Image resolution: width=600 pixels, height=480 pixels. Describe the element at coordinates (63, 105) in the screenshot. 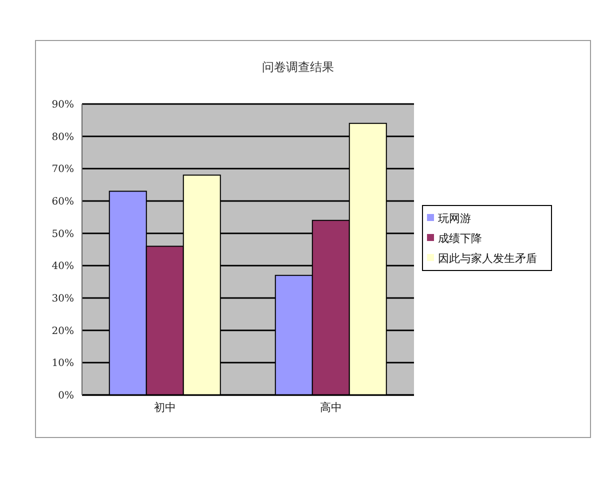

I see `y-tick-label: 90%` at that location.